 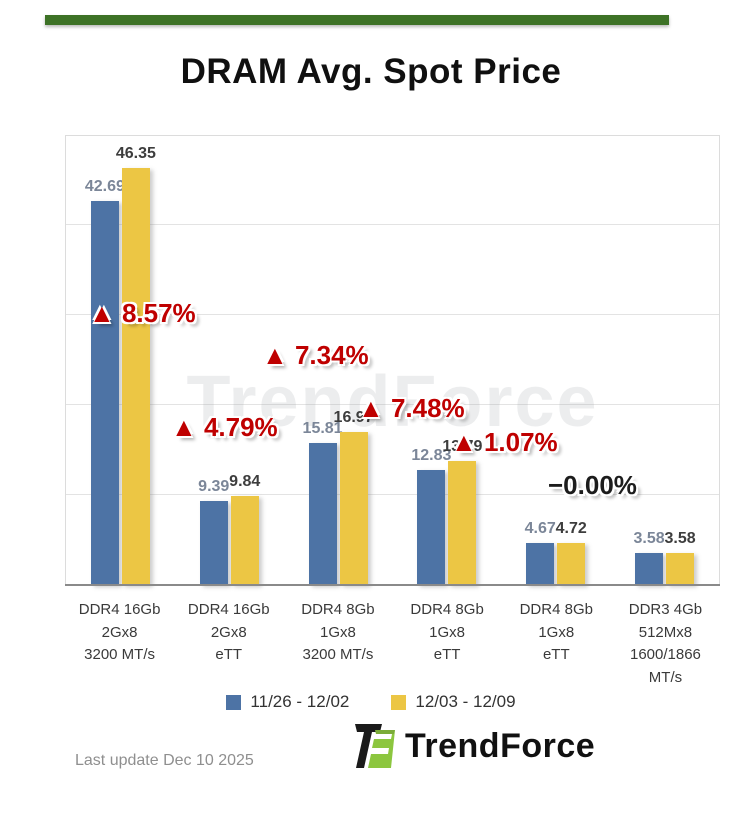 I want to click on bar-group: 15.81 16.97, so click(x=338, y=360).